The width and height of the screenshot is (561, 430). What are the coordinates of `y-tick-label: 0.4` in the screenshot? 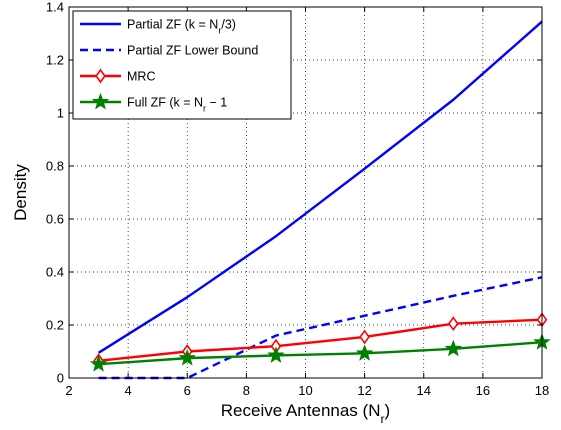 It's located at (55, 272).